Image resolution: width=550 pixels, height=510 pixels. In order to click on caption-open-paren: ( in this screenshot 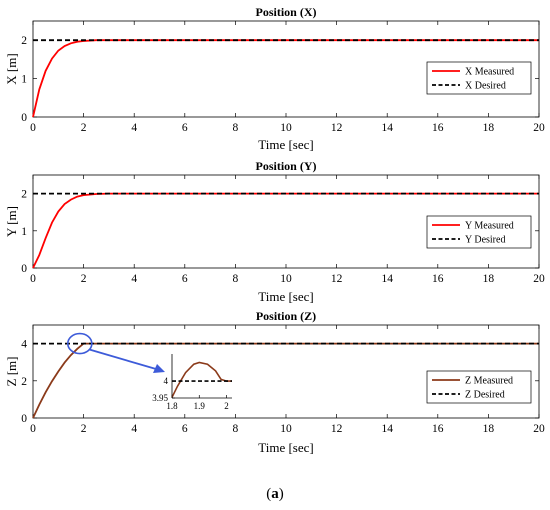, I will do `click(269, 494)`.